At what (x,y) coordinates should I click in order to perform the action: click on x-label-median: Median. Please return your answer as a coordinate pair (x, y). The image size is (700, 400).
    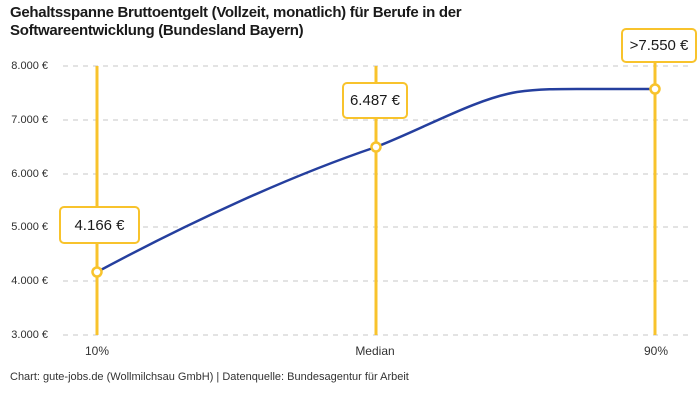
    Looking at the image, I should click on (375, 351).